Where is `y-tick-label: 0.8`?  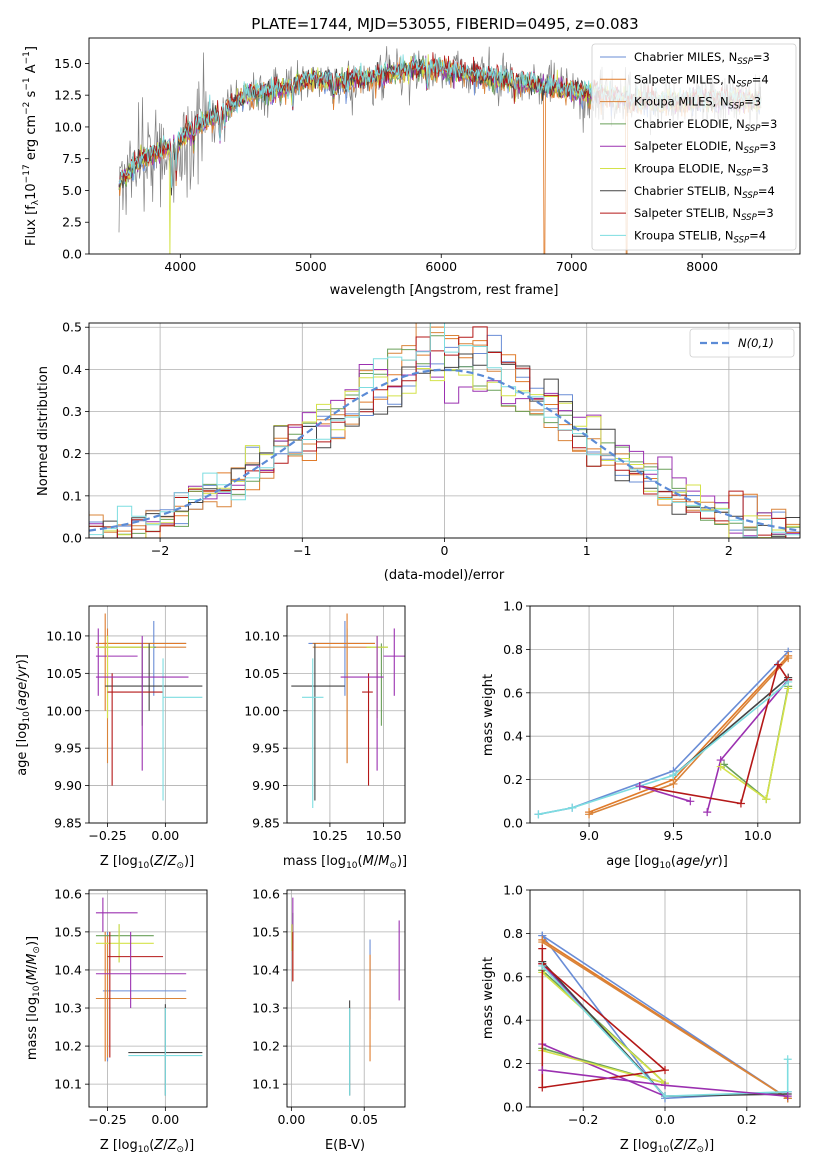 y-tick-label: 0.8 is located at coordinates (513, 933).